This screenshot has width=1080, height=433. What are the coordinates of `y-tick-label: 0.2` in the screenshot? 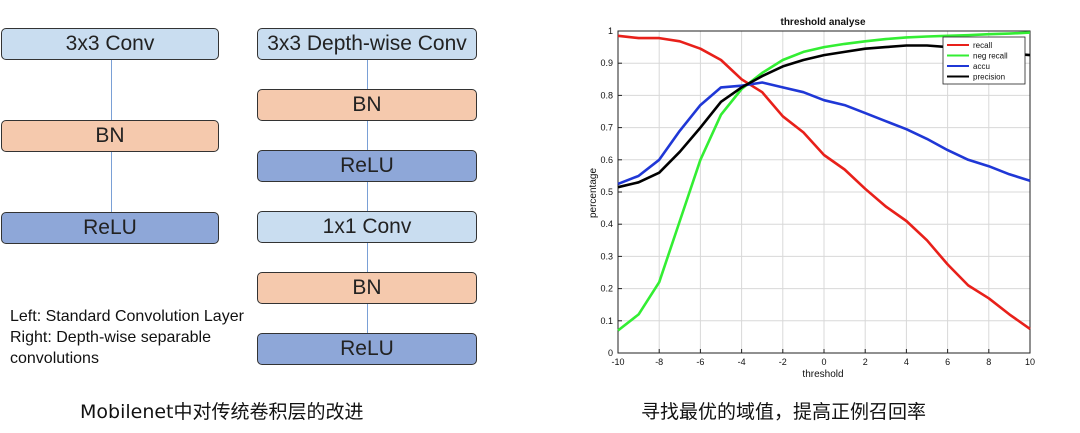 It's located at (606, 289).